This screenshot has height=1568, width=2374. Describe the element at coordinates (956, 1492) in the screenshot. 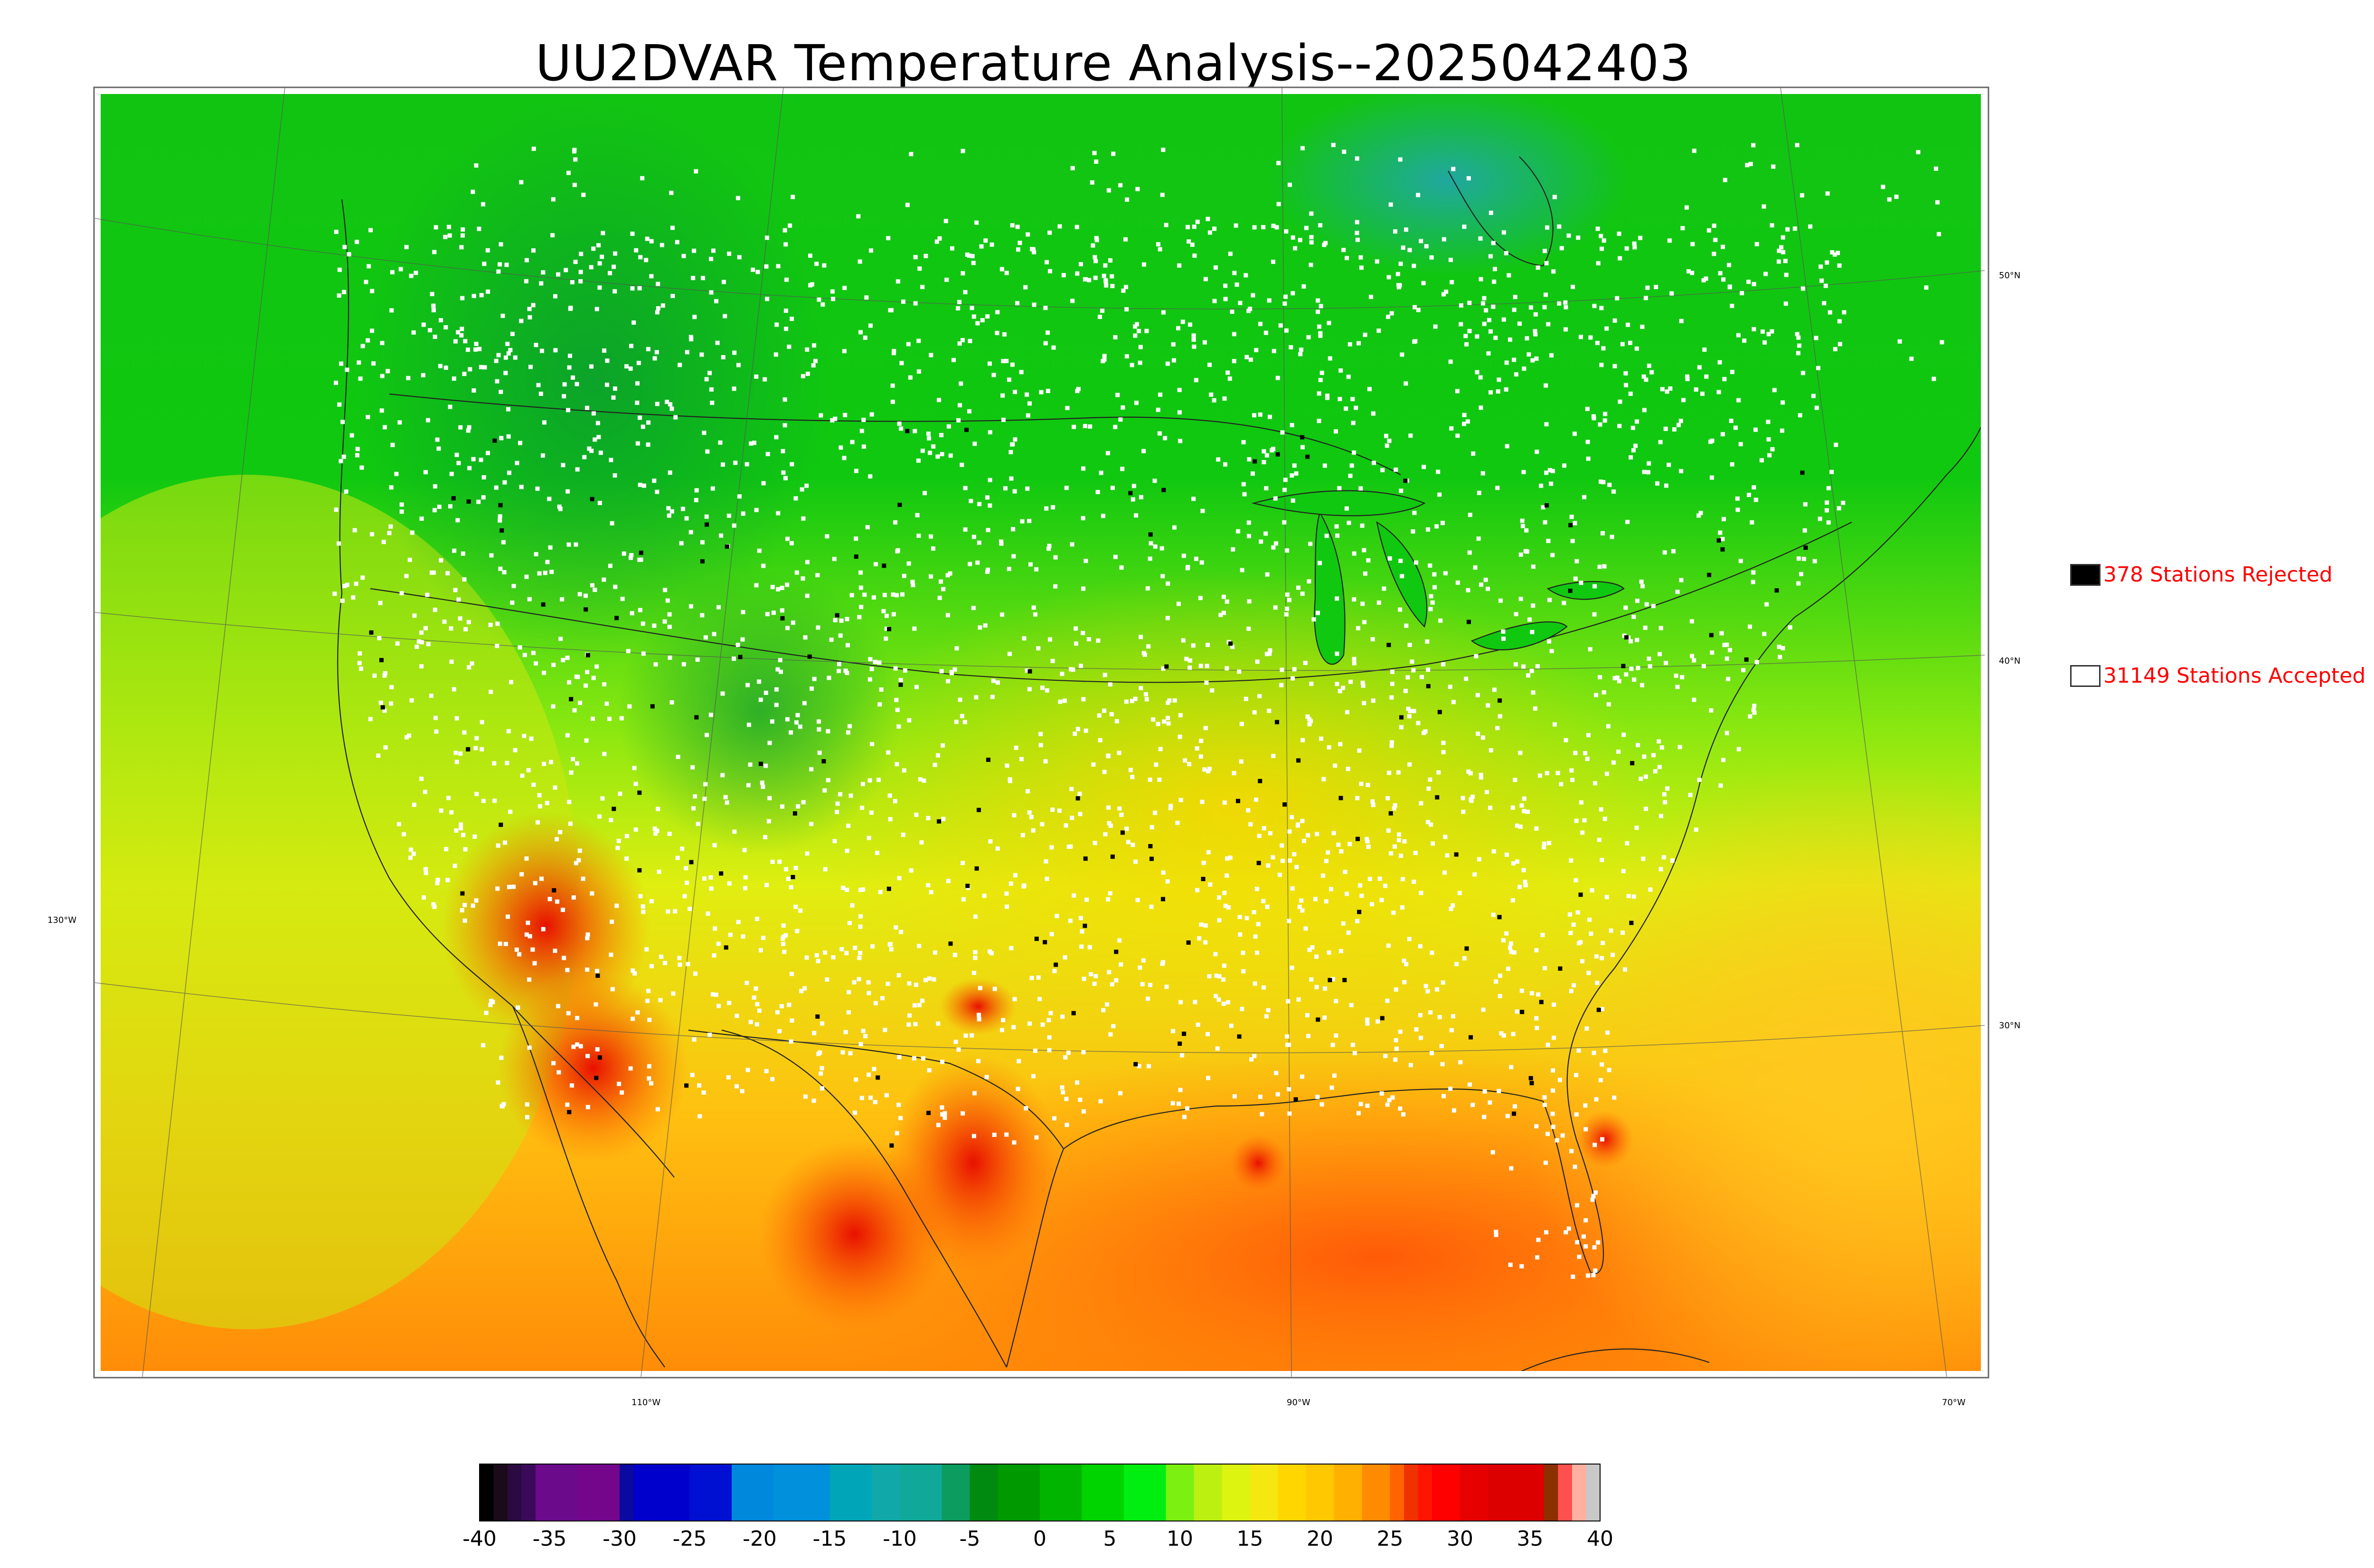

I see `colorbar-segment` at that location.